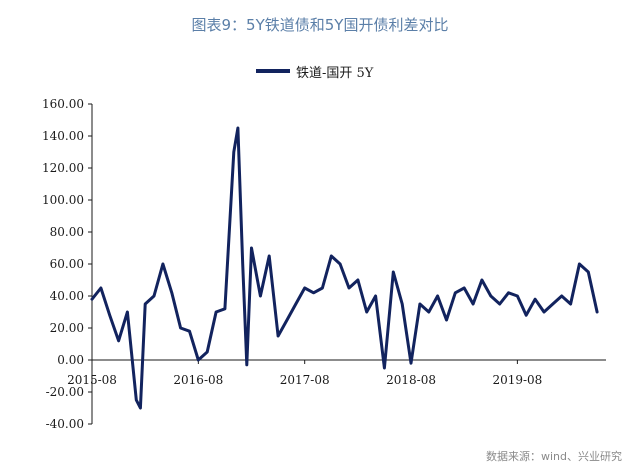 The image size is (640, 476). I want to click on y-tick-label: -40.00, so click(65, 424).